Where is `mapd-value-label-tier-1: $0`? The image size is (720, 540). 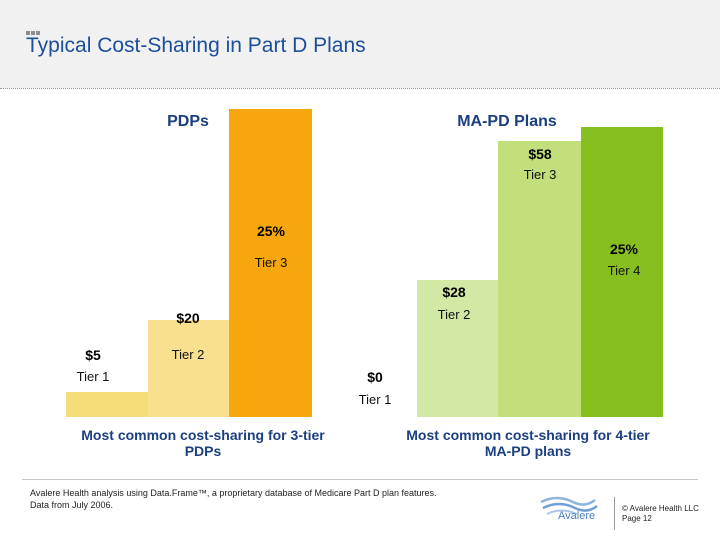 mapd-value-label-tier-1: $0 is located at coordinates (375, 377).